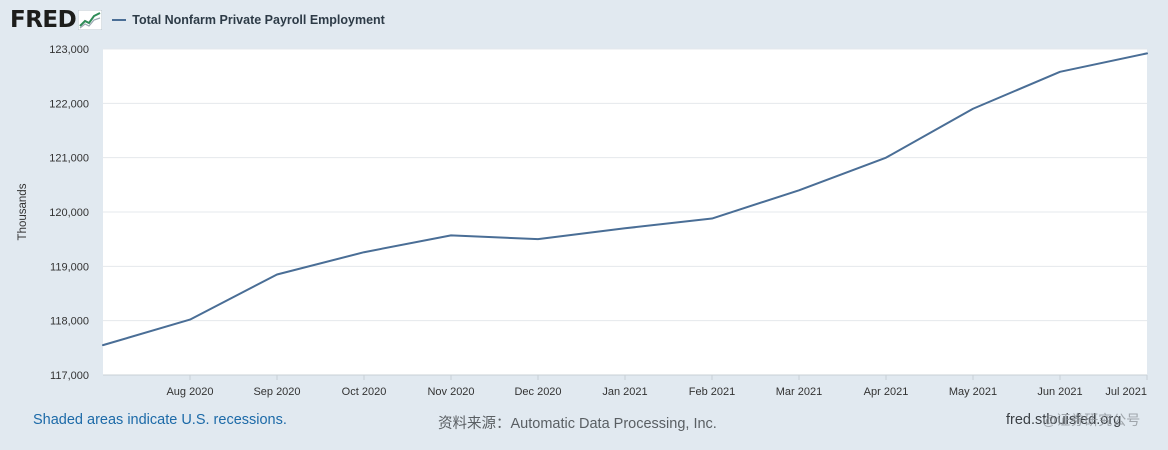 The image size is (1168, 450). I want to click on x-tick-label: Jul 2021, so click(1126, 392).